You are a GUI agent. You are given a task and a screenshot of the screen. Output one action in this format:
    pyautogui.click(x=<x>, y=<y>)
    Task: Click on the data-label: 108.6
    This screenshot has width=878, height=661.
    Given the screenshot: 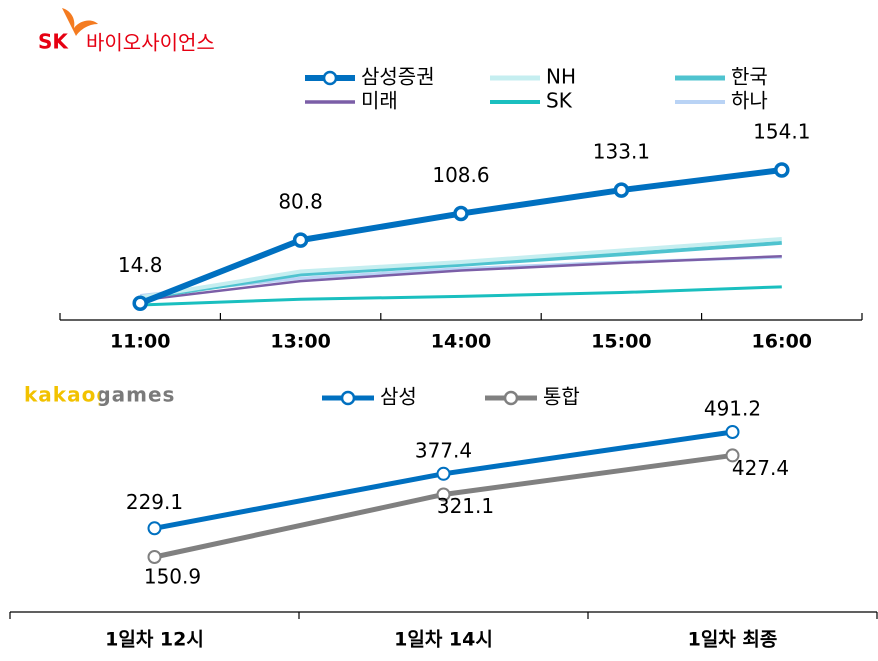 What is the action you would take?
    pyautogui.click(x=460, y=175)
    